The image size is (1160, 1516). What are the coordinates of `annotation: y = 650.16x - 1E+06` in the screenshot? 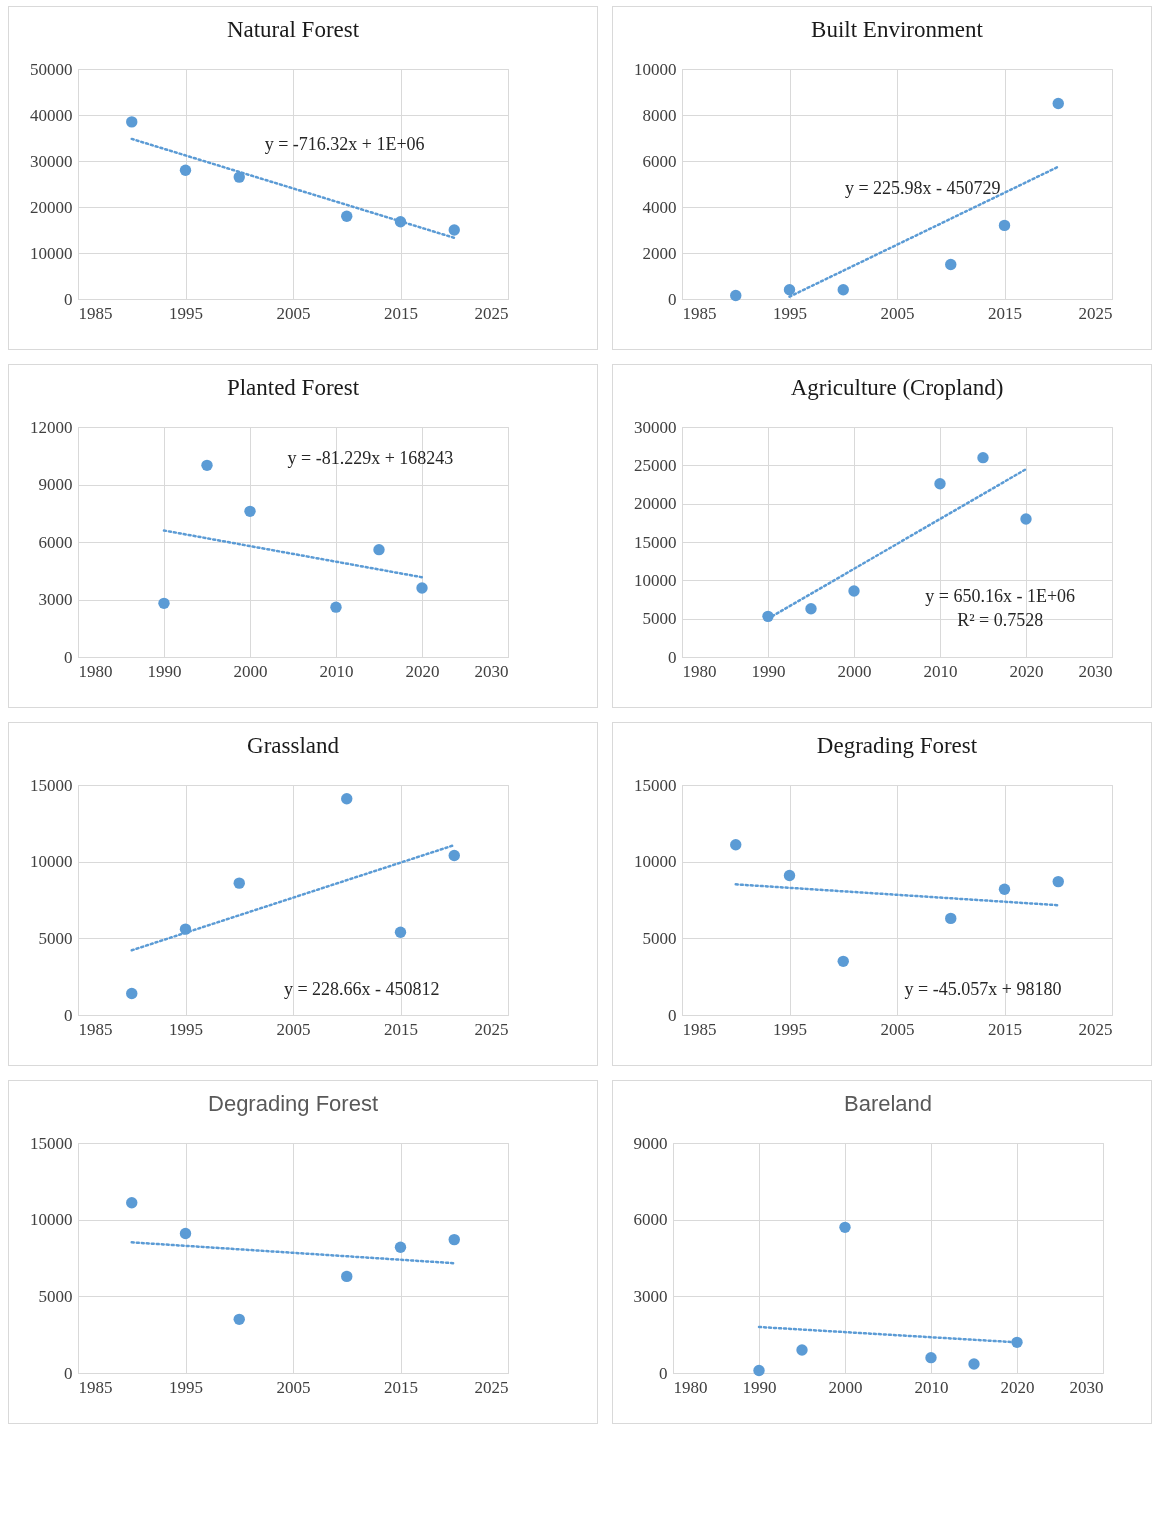 It's located at (1000, 596).